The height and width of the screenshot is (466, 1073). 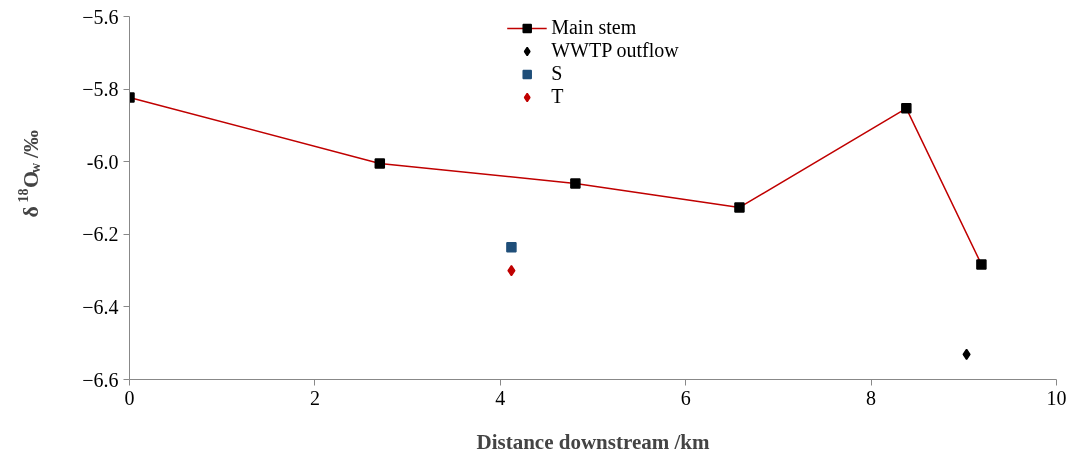 What do you see at coordinates (558, 96) in the screenshot?
I see `legend-label: T` at bounding box center [558, 96].